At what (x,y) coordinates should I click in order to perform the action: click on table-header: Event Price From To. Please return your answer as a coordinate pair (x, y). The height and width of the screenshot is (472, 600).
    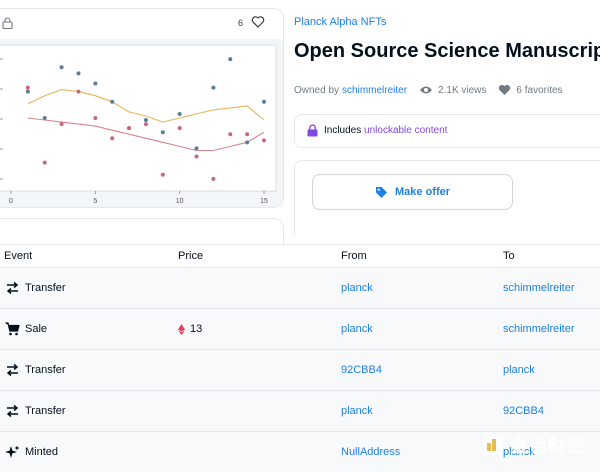
    Looking at the image, I should click on (300, 255).